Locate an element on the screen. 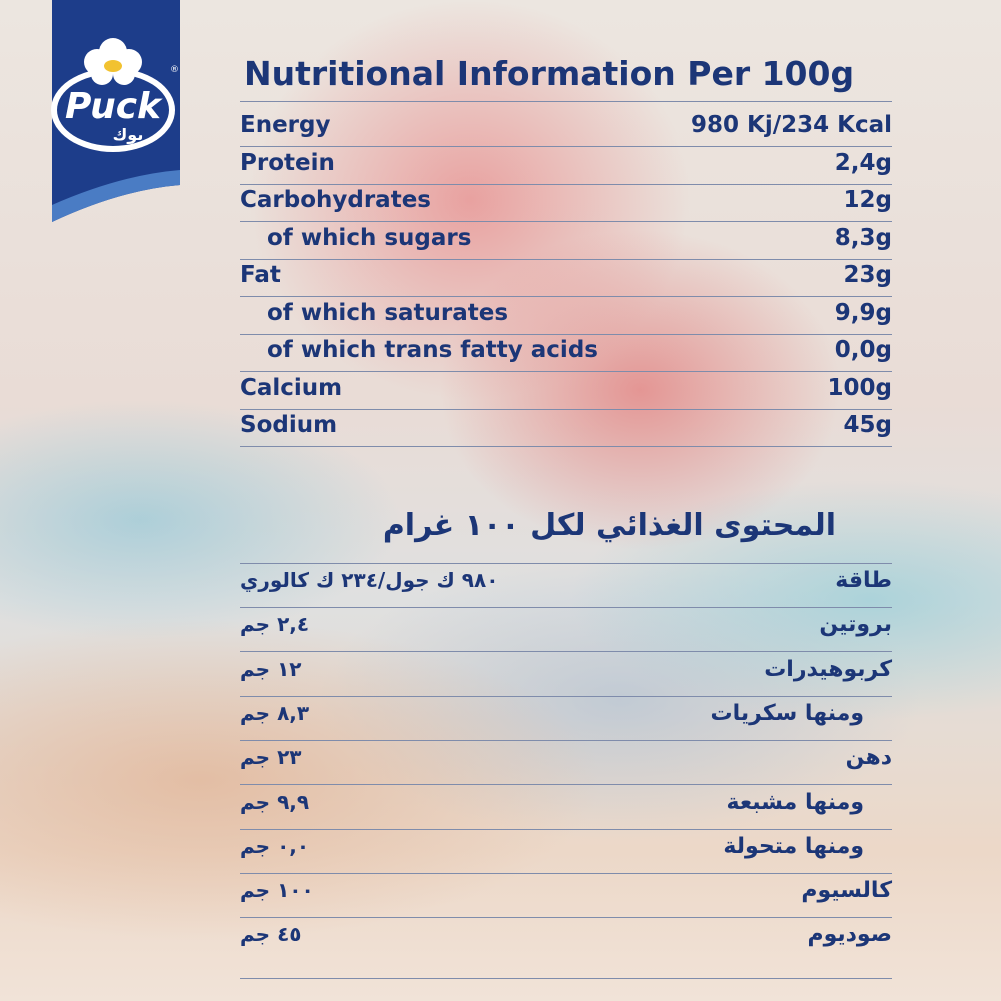 This screenshot has width=1001, height=1001. row-label: Energy is located at coordinates (285, 125).